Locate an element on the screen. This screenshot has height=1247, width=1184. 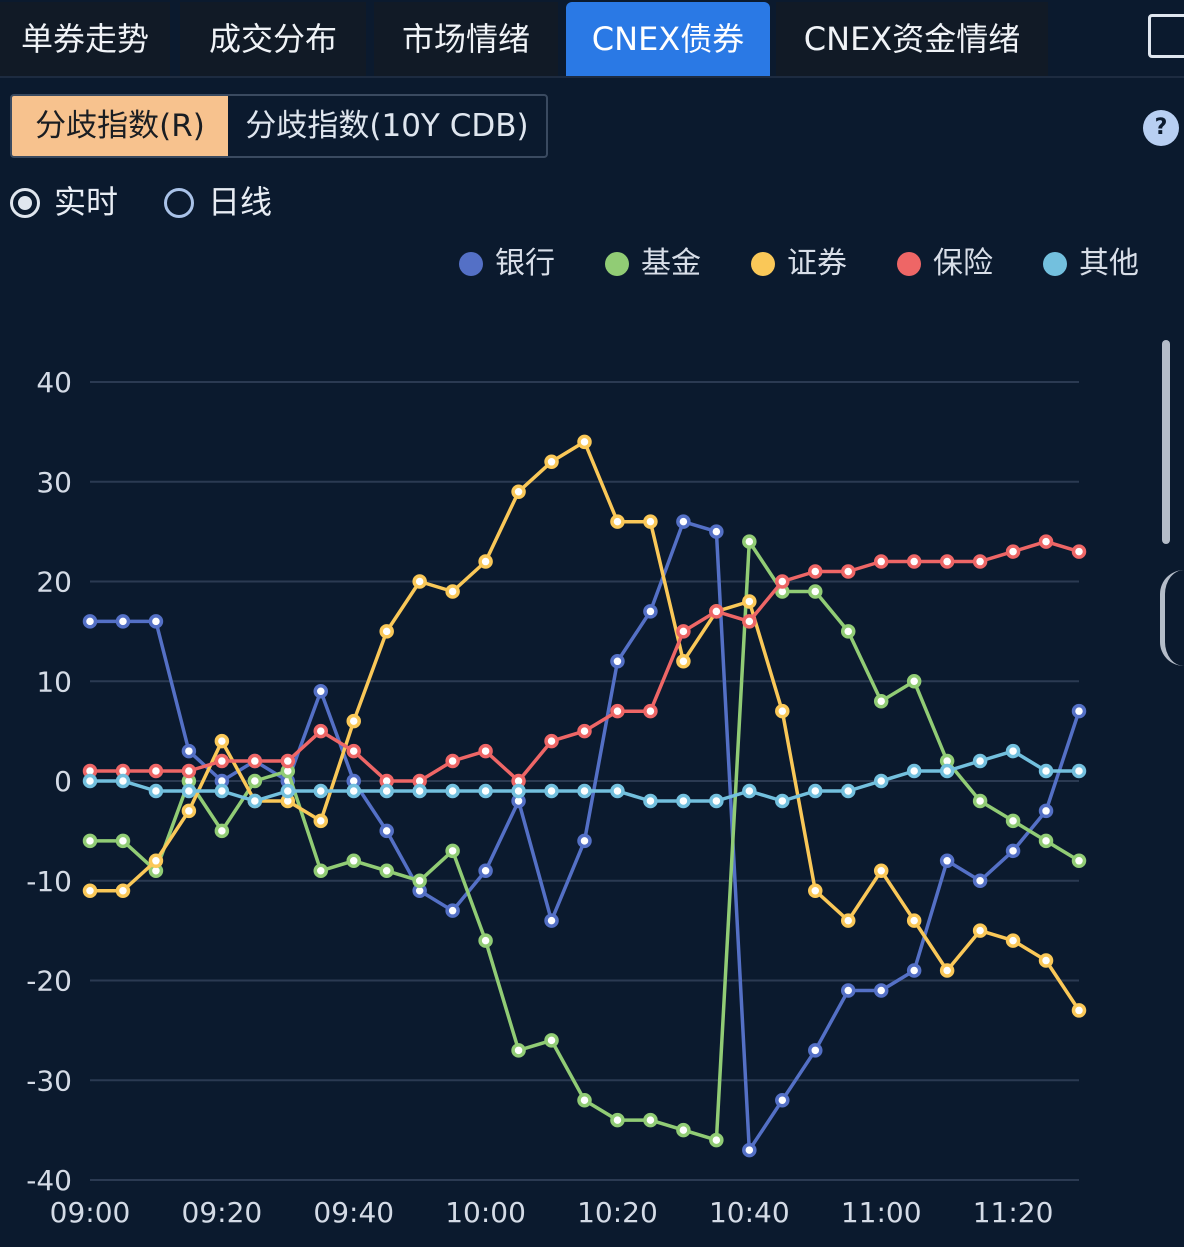
help-icon: ? is located at coordinates (1161, 128).